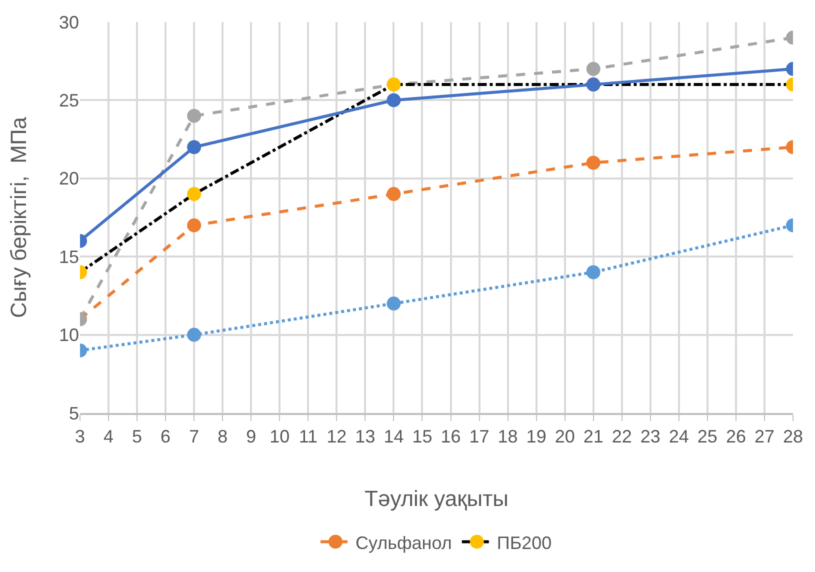 This screenshot has width=815, height=572. What do you see at coordinates (80, 436) in the screenshot?
I see `x-tick-label: 3` at bounding box center [80, 436].